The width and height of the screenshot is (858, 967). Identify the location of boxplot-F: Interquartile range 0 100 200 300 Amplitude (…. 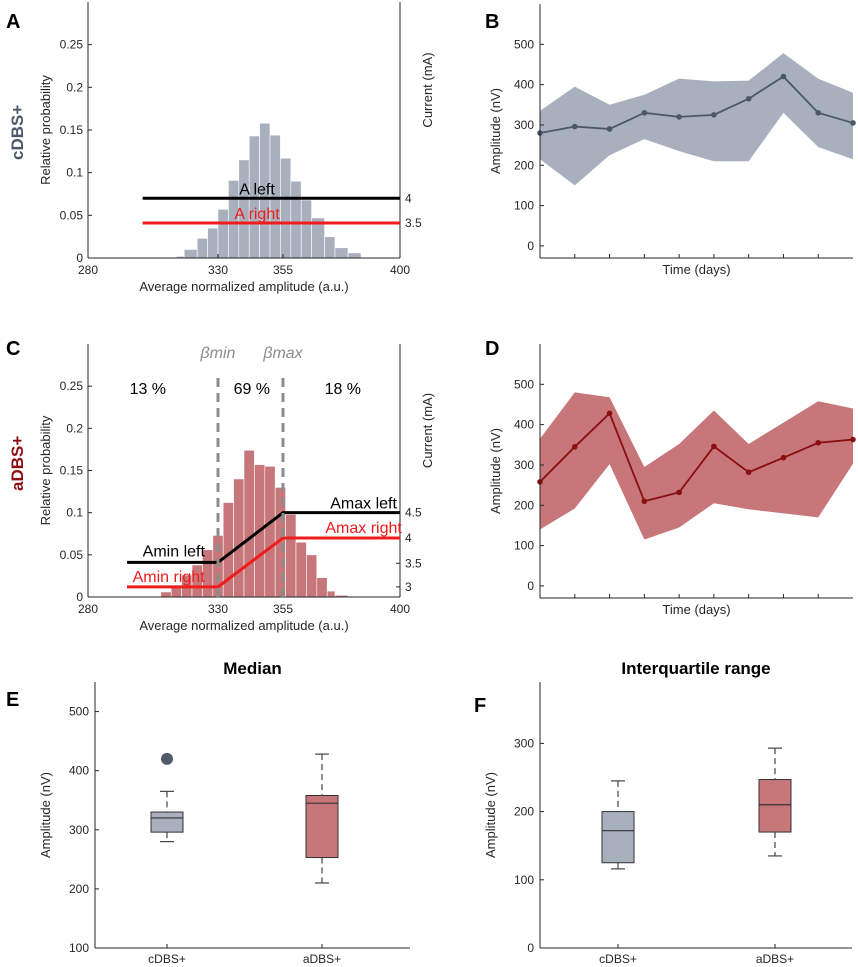
(667, 812).